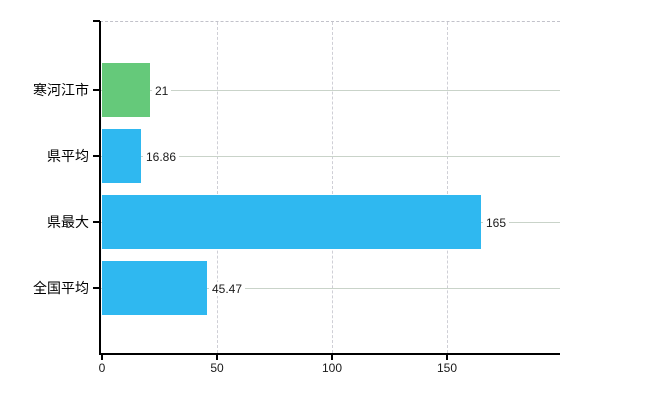 The width and height of the screenshot is (650, 400). Describe the element at coordinates (100, 188) in the screenshot. I see `y-axis-line` at that location.